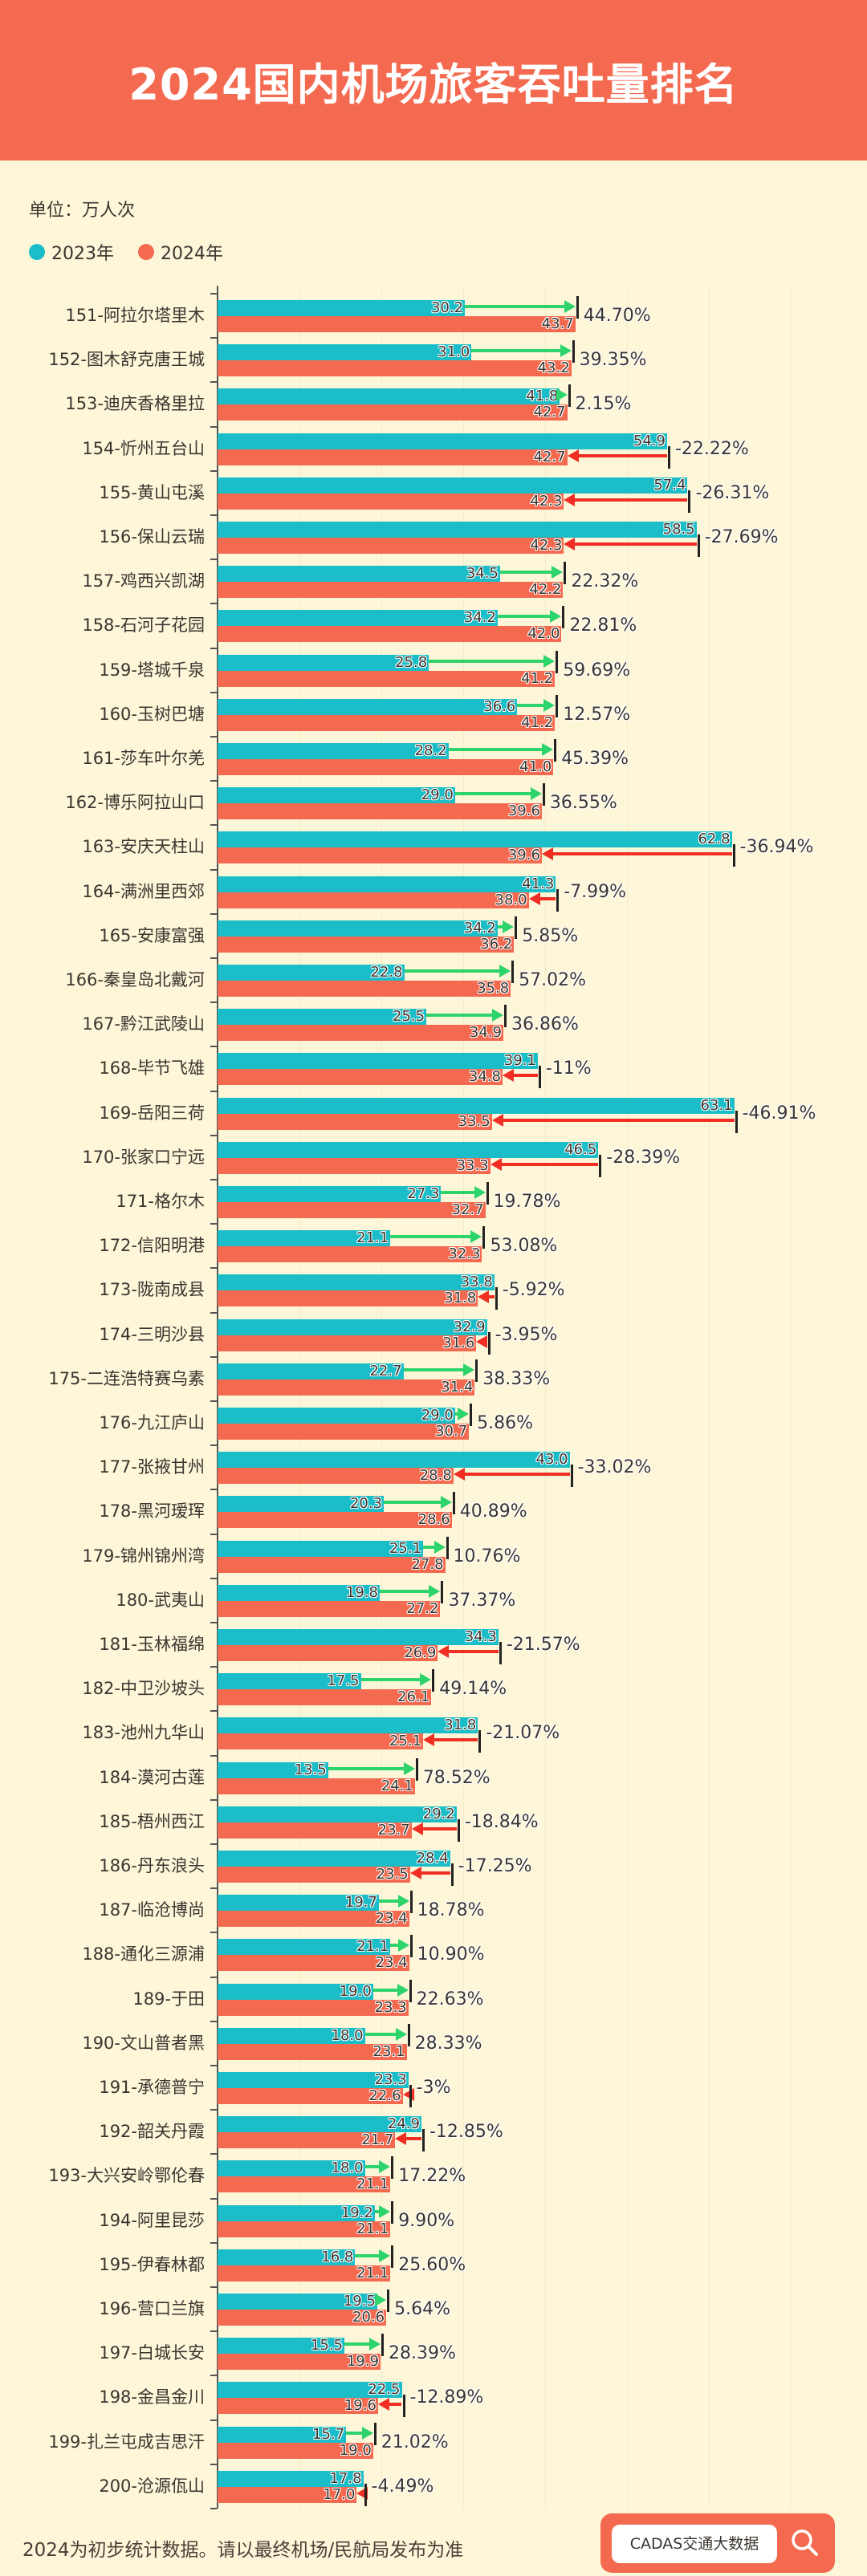 This screenshot has height=2576, width=867. Describe the element at coordinates (328, 2434) in the screenshot. I see `value-label-2023: 15.7` at that location.